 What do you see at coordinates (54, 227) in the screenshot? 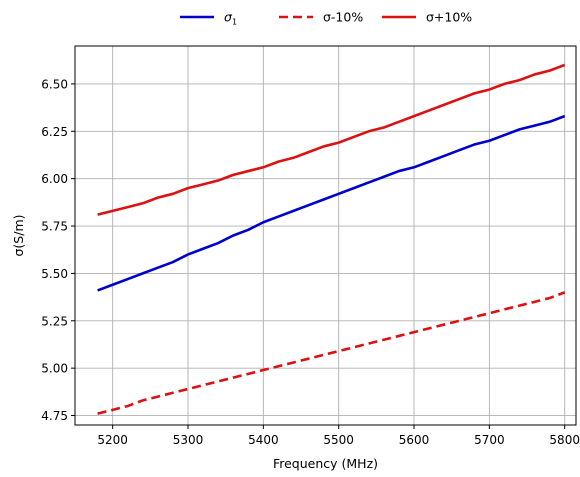
I see `y-tick-label: 5.75` at bounding box center [54, 227].